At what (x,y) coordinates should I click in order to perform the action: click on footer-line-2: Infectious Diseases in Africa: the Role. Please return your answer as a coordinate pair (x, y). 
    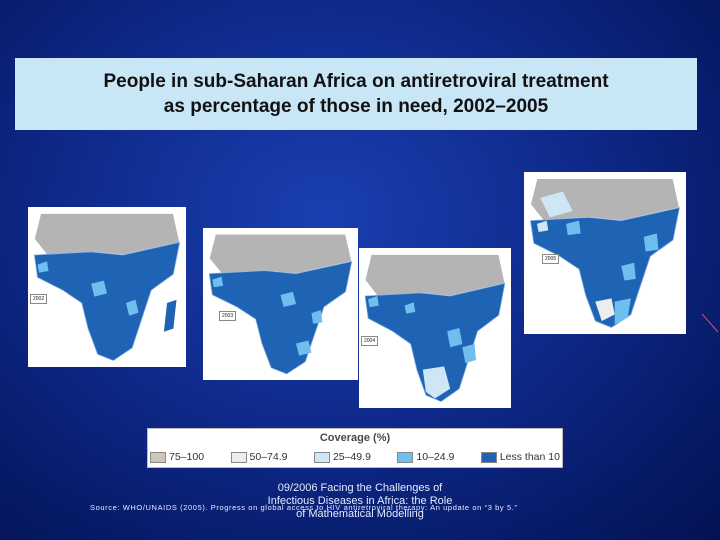
    Looking at the image, I should click on (360, 501).